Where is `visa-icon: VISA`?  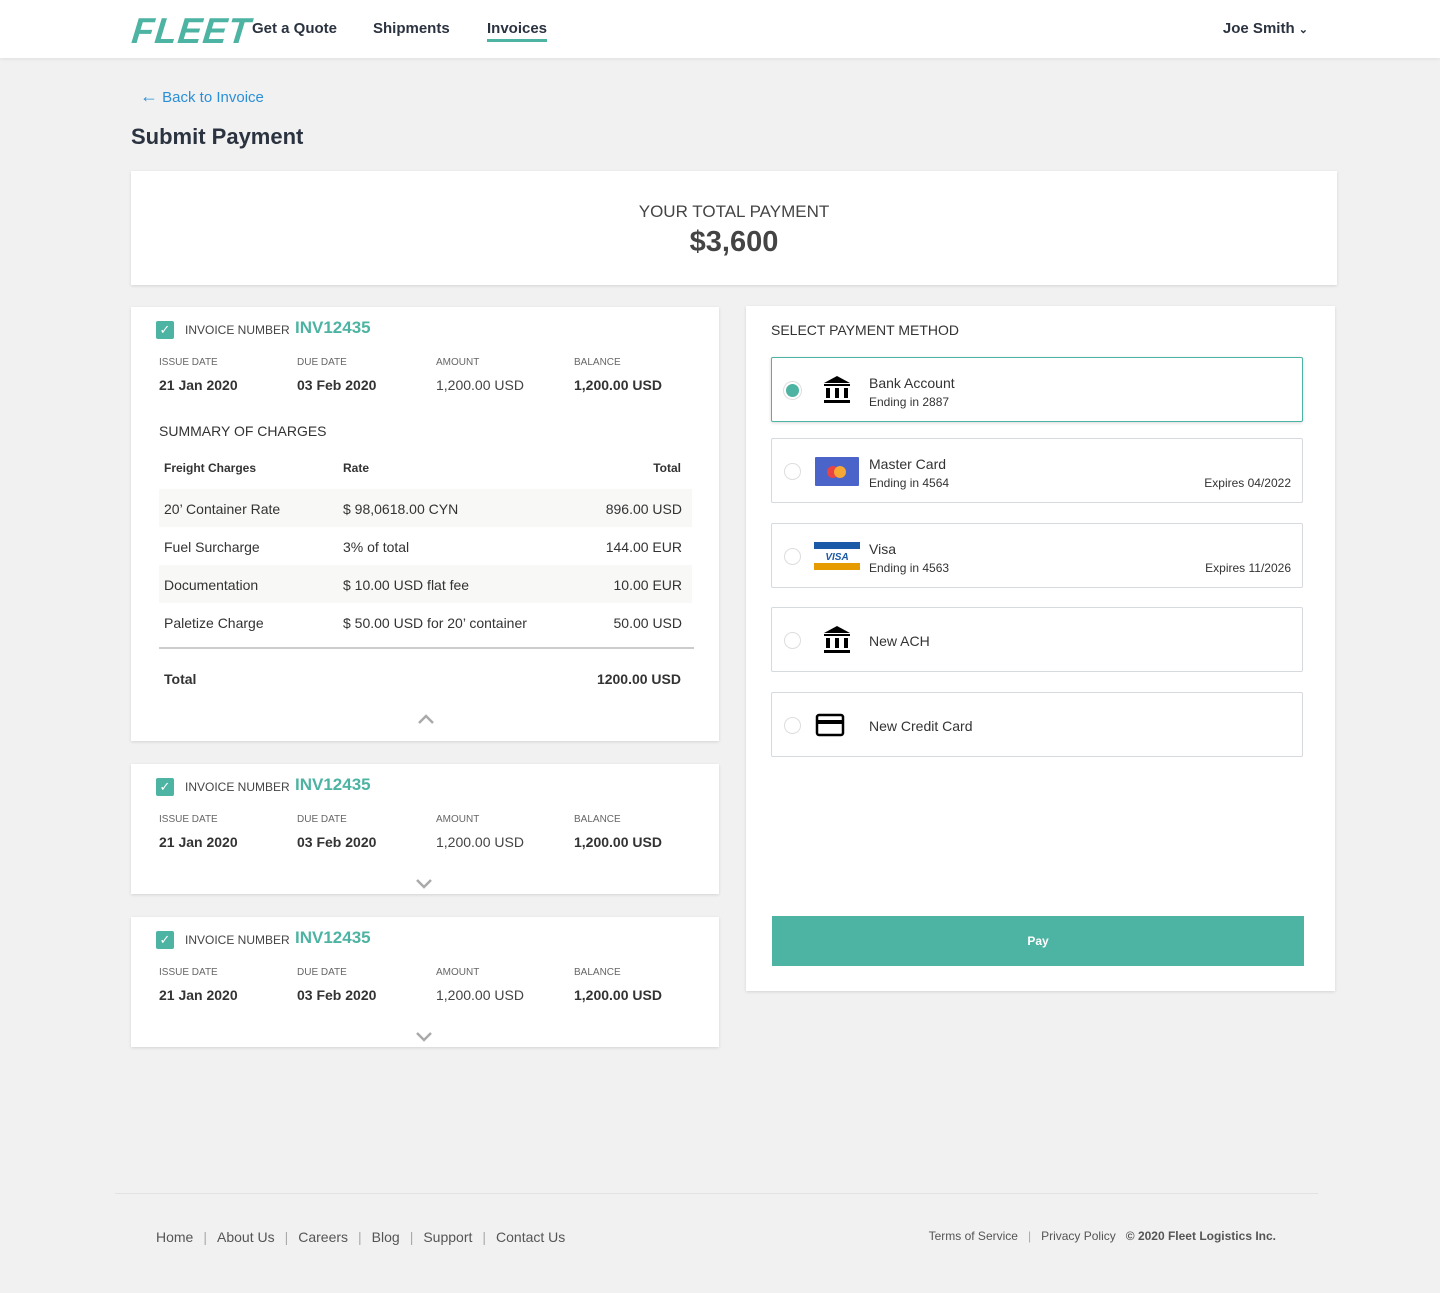
visa-icon: VISA is located at coordinates (837, 556).